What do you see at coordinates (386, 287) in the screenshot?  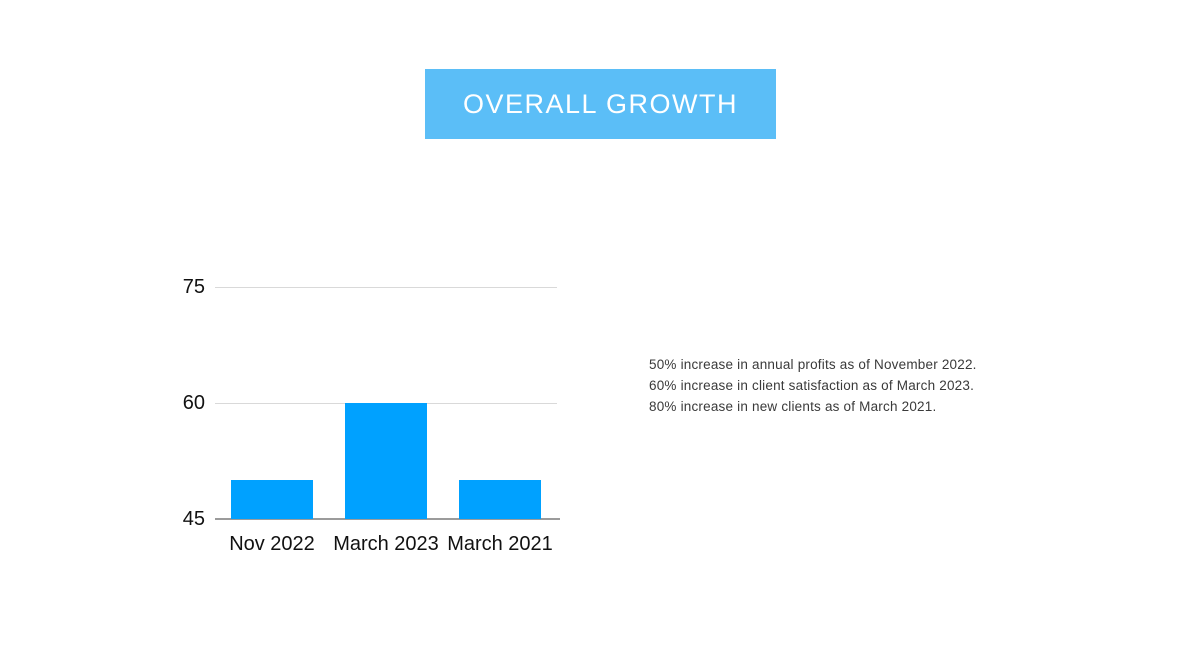 I see `gridline` at bounding box center [386, 287].